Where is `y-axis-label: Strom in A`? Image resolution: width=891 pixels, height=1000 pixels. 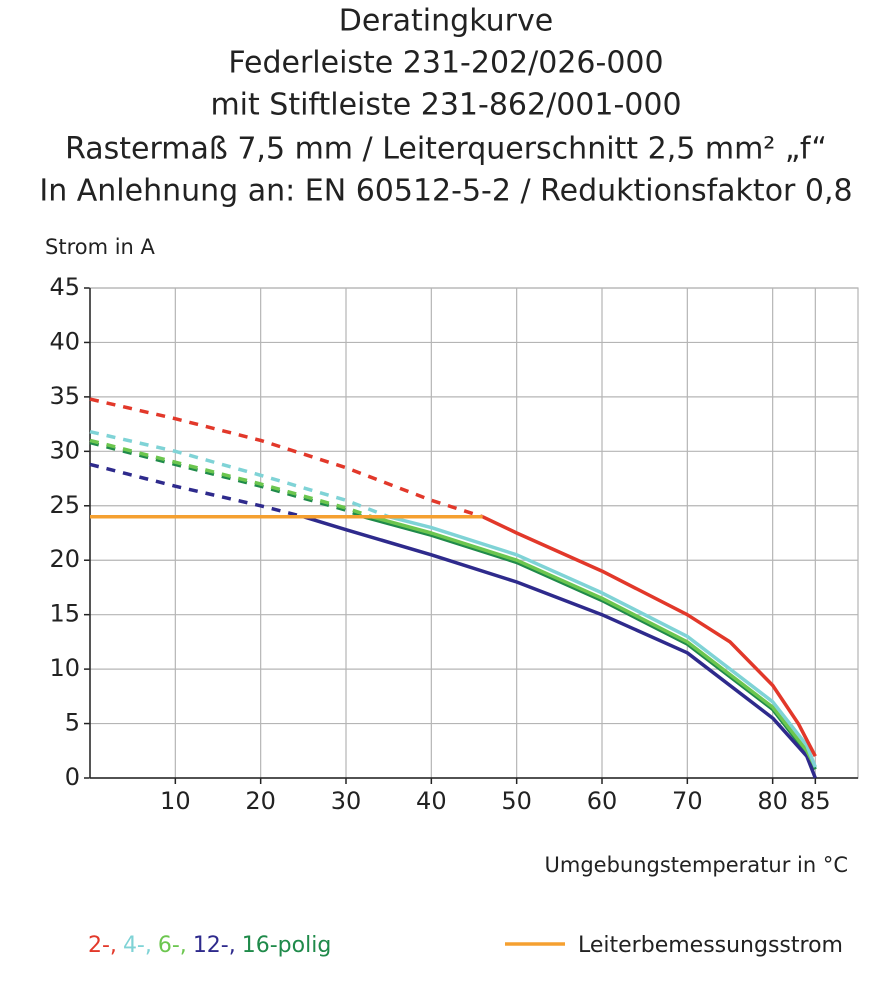 y-axis-label: Strom in A is located at coordinates (100, 247).